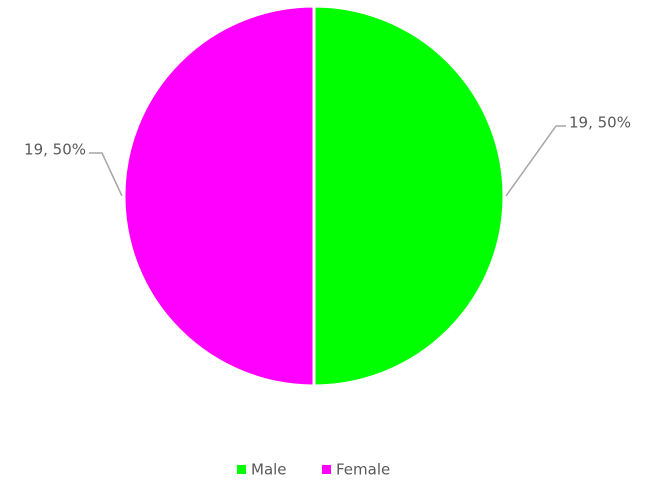 Image resolution: width=650 pixels, height=485 pixels. Describe the element at coordinates (269, 470) in the screenshot. I see `legend-label: Male` at that location.